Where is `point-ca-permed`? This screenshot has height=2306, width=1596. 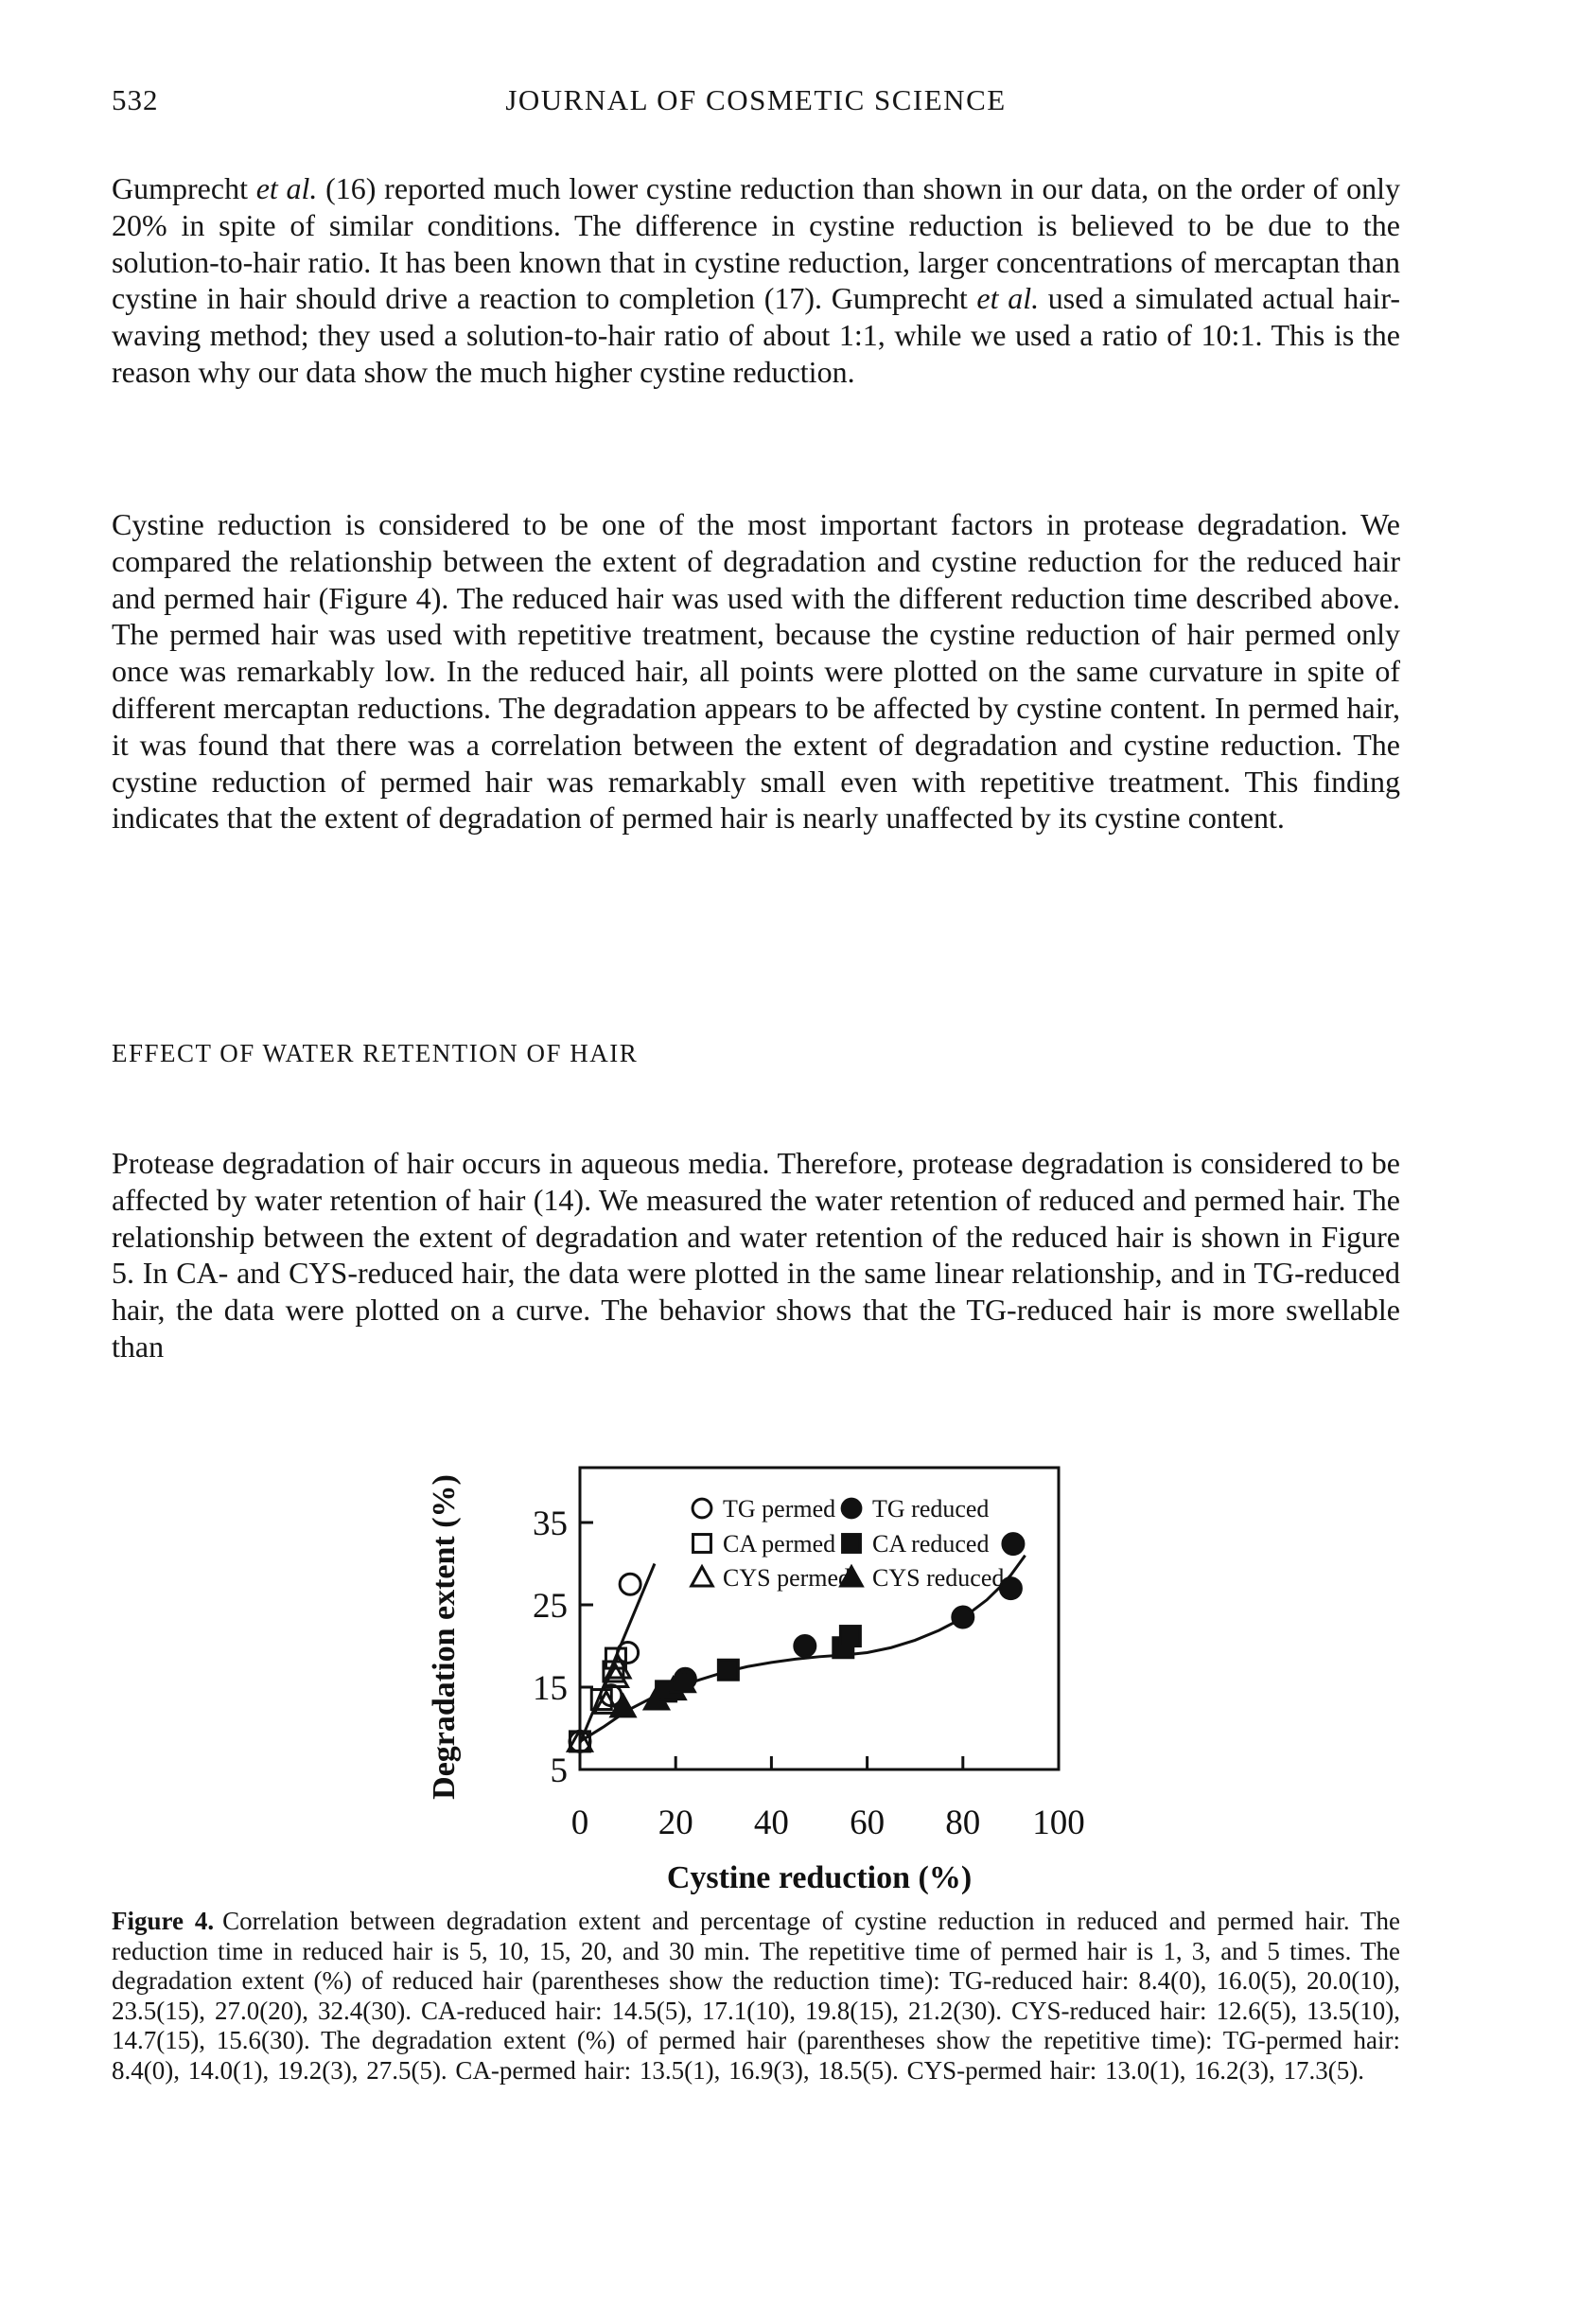 point-ca-permed is located at coordinates (613, 1671).